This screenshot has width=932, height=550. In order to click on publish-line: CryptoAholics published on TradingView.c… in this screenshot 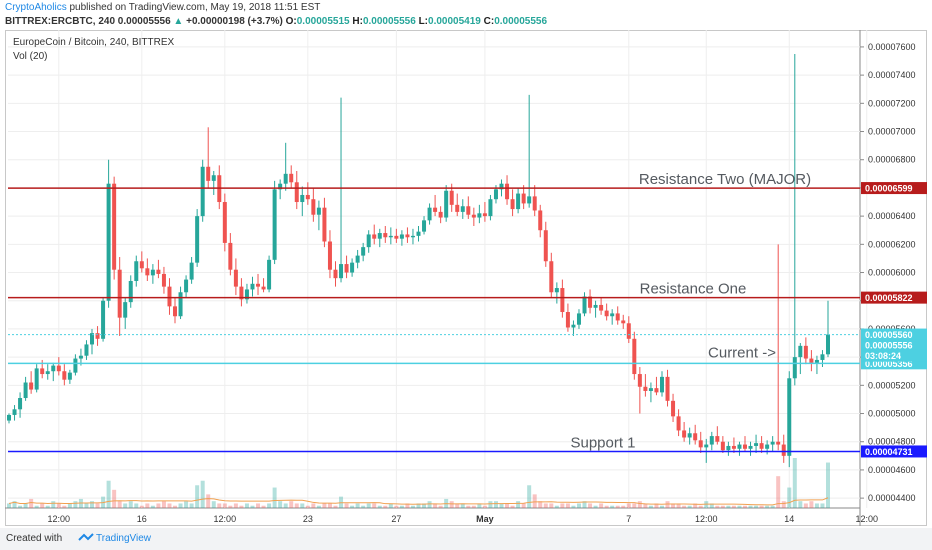, I will do `click(162, 7)`.